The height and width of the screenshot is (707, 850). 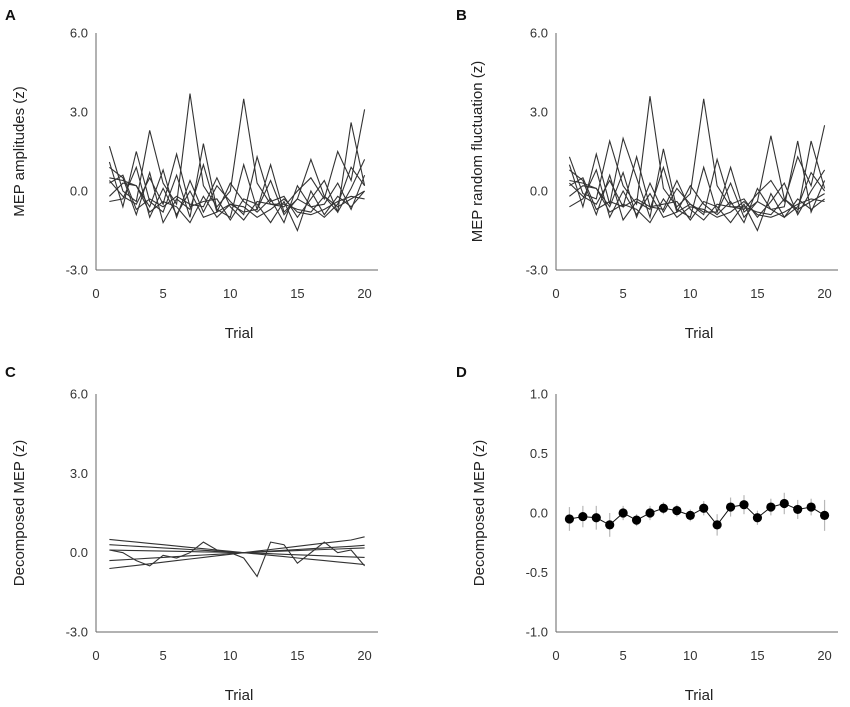 I want to click on y-axis-title: MEP random fluctuation (z), so click(x=477, y=151).